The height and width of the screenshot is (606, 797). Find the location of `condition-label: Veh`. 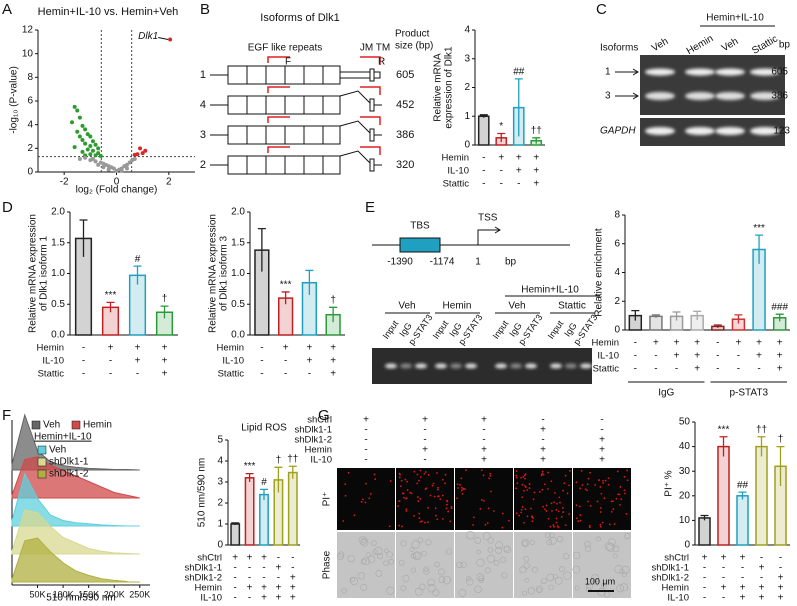

condition-label: Veh is located at coordinates (516, 306).